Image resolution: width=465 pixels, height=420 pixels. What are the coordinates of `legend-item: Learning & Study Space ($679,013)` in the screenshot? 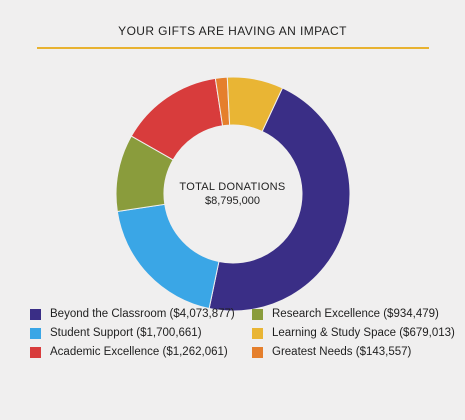 It's located at (353, 333).